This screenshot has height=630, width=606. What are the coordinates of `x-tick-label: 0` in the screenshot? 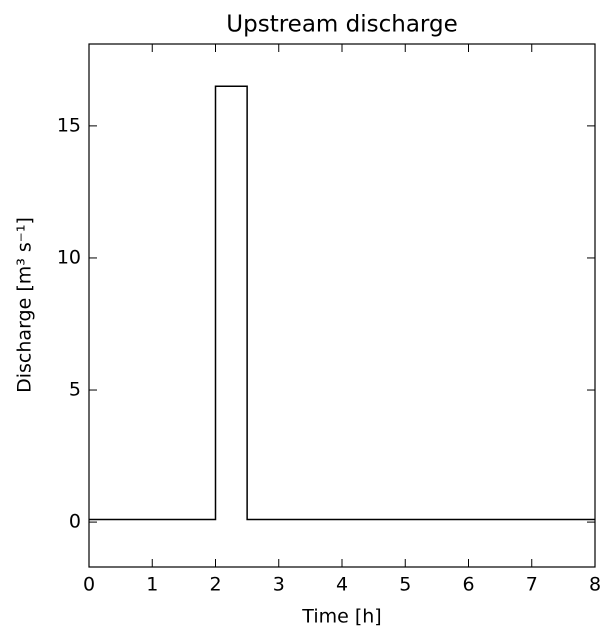 It's located at (89, 585).